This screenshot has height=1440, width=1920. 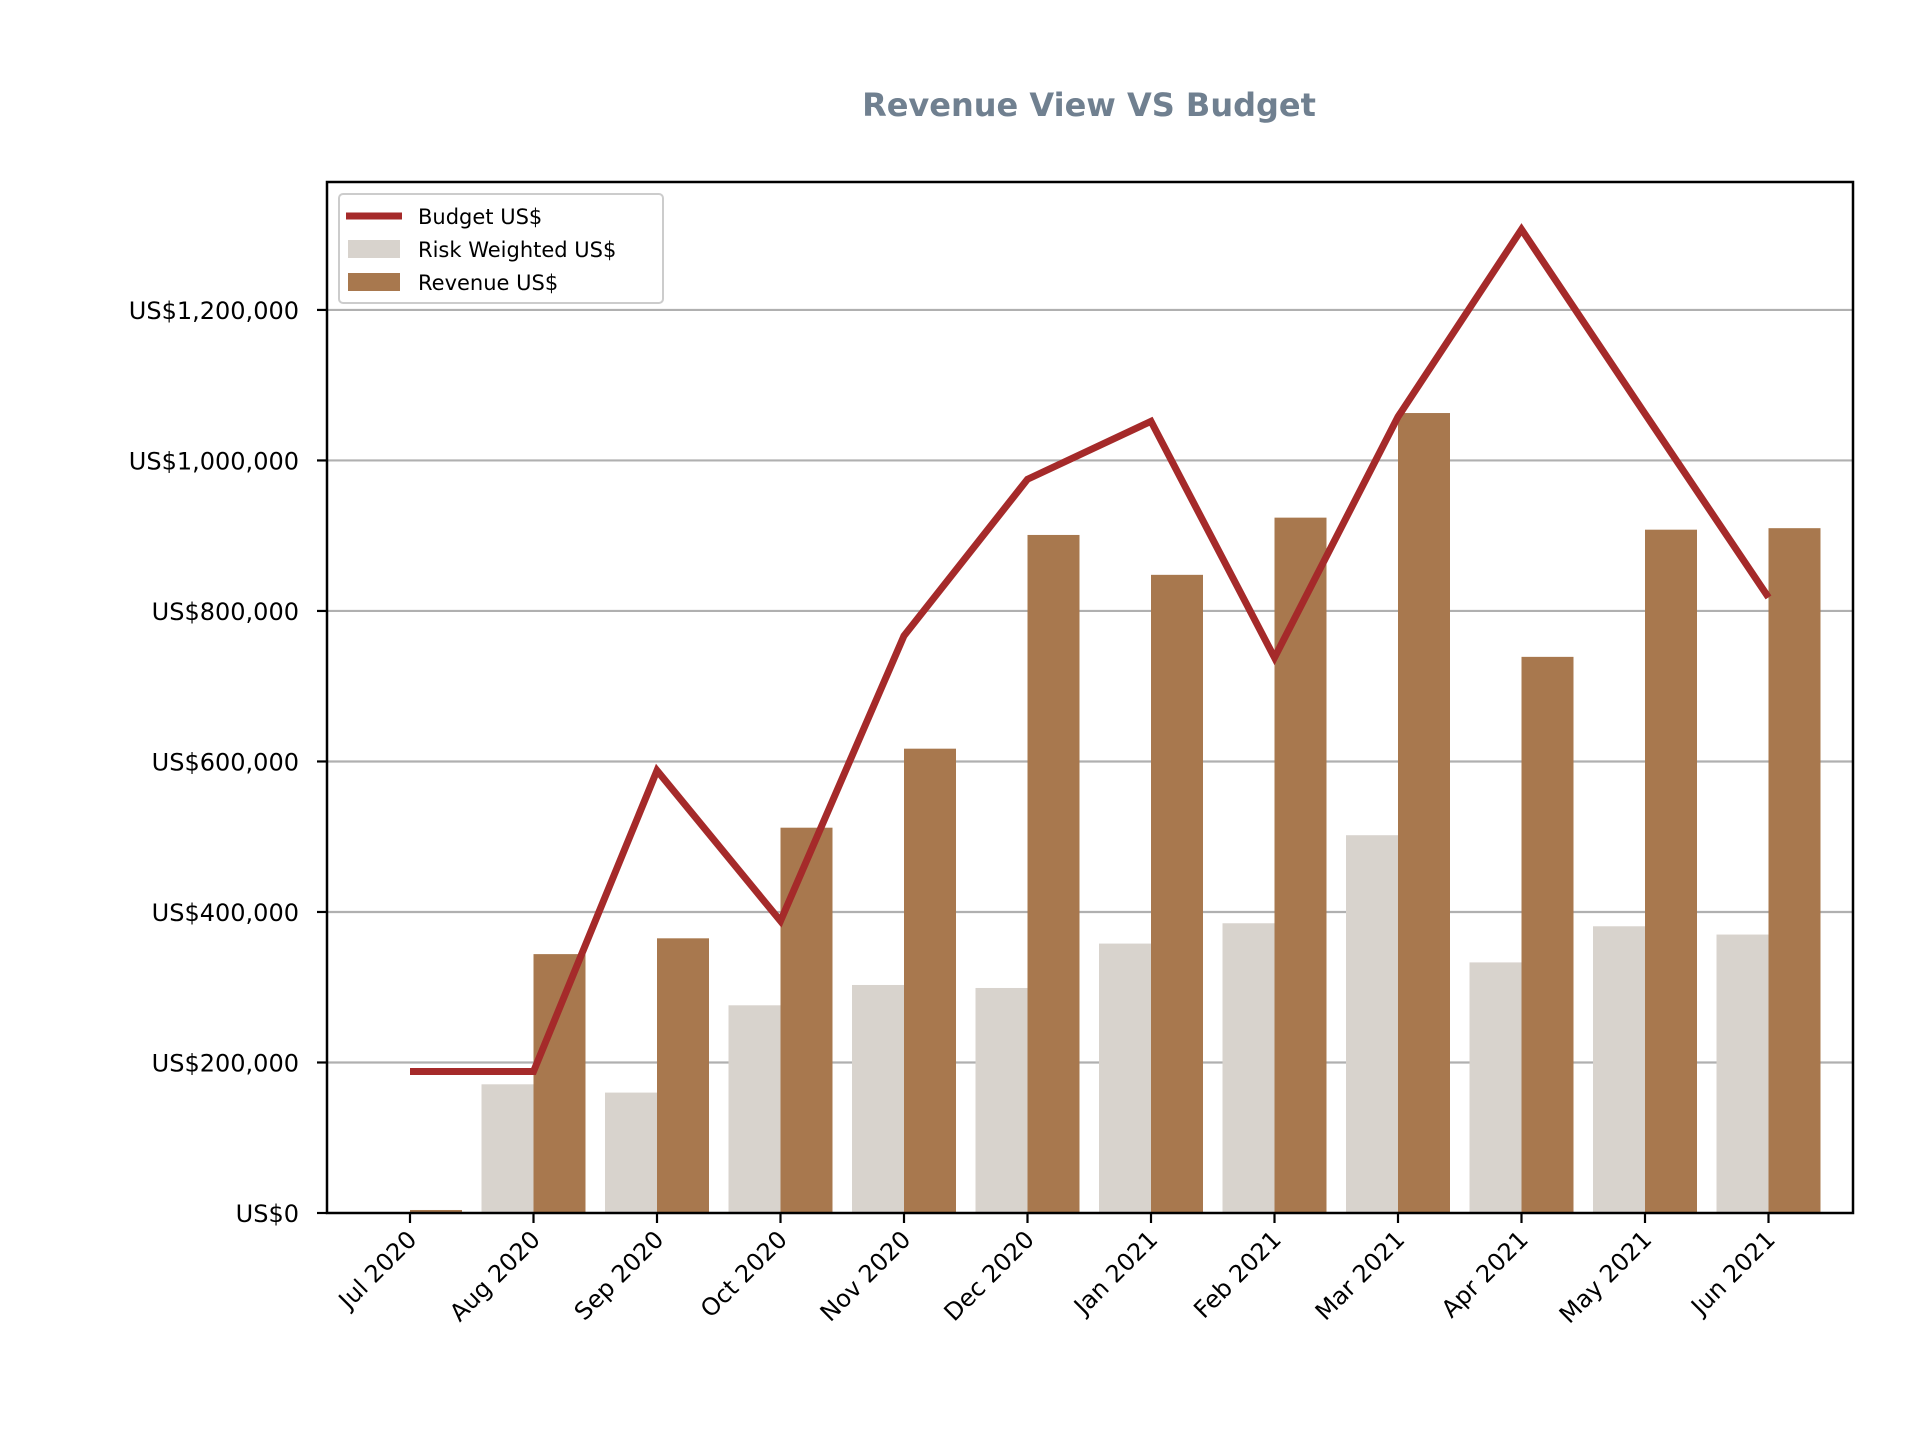 I want to click on x-tick-label: Mar 2021, so click(x=1360, y=1275).